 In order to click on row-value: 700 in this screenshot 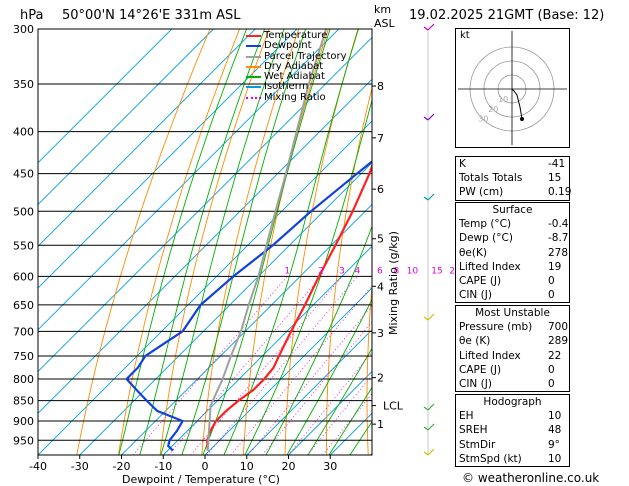, I will do `click(558, 327)`.